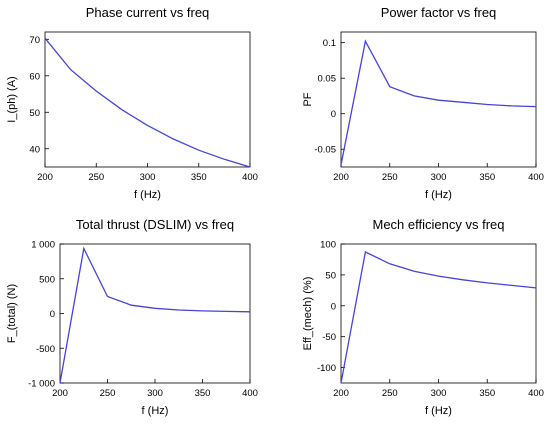 Image resolution: width=550 pixels, height=431 pixels. What do you see at coordinates (41, 384) in the screenshot?
I see `y-tick-label: -1 000` at bounding box center [41, 384].